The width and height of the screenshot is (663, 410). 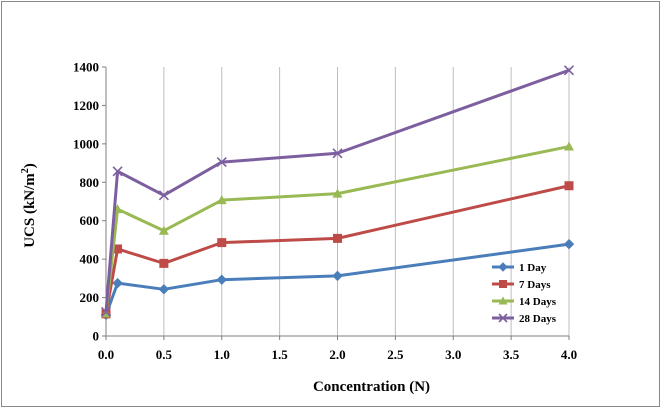 I want to click on x-tick-label: 2.0, so click(x=337, y=354).